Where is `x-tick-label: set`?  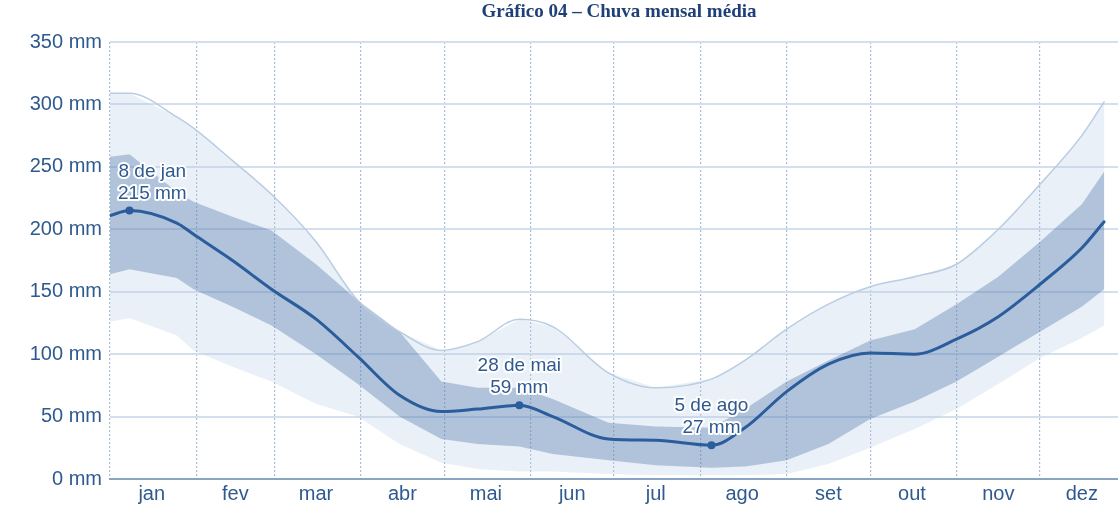
x-tick-label: set is located at coordinates (829, 492).